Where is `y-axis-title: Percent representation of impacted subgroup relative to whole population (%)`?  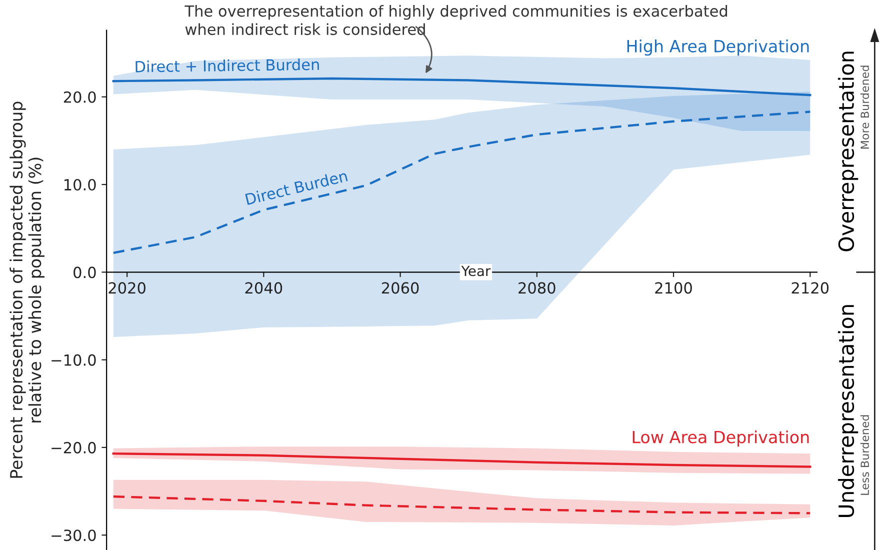 y-axis-title: Percent representation of impacted subgroup relative to whole population (%) is located at coordinates (27, 290).